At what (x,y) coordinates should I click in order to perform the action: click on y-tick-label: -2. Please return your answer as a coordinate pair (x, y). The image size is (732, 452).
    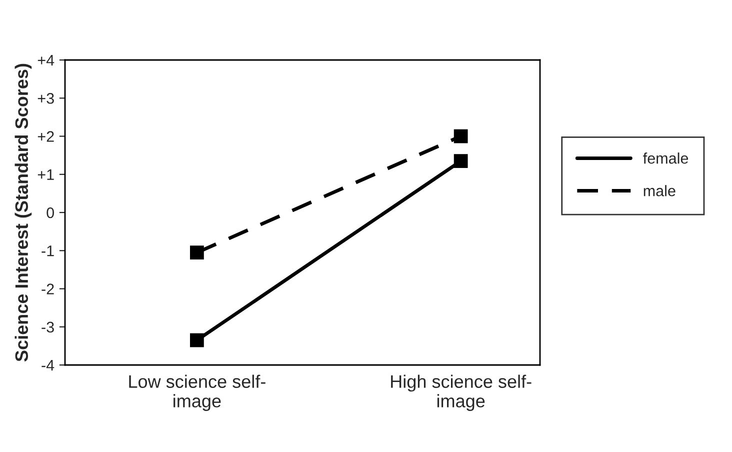
    Looking at the image, I should click on (48, 289).